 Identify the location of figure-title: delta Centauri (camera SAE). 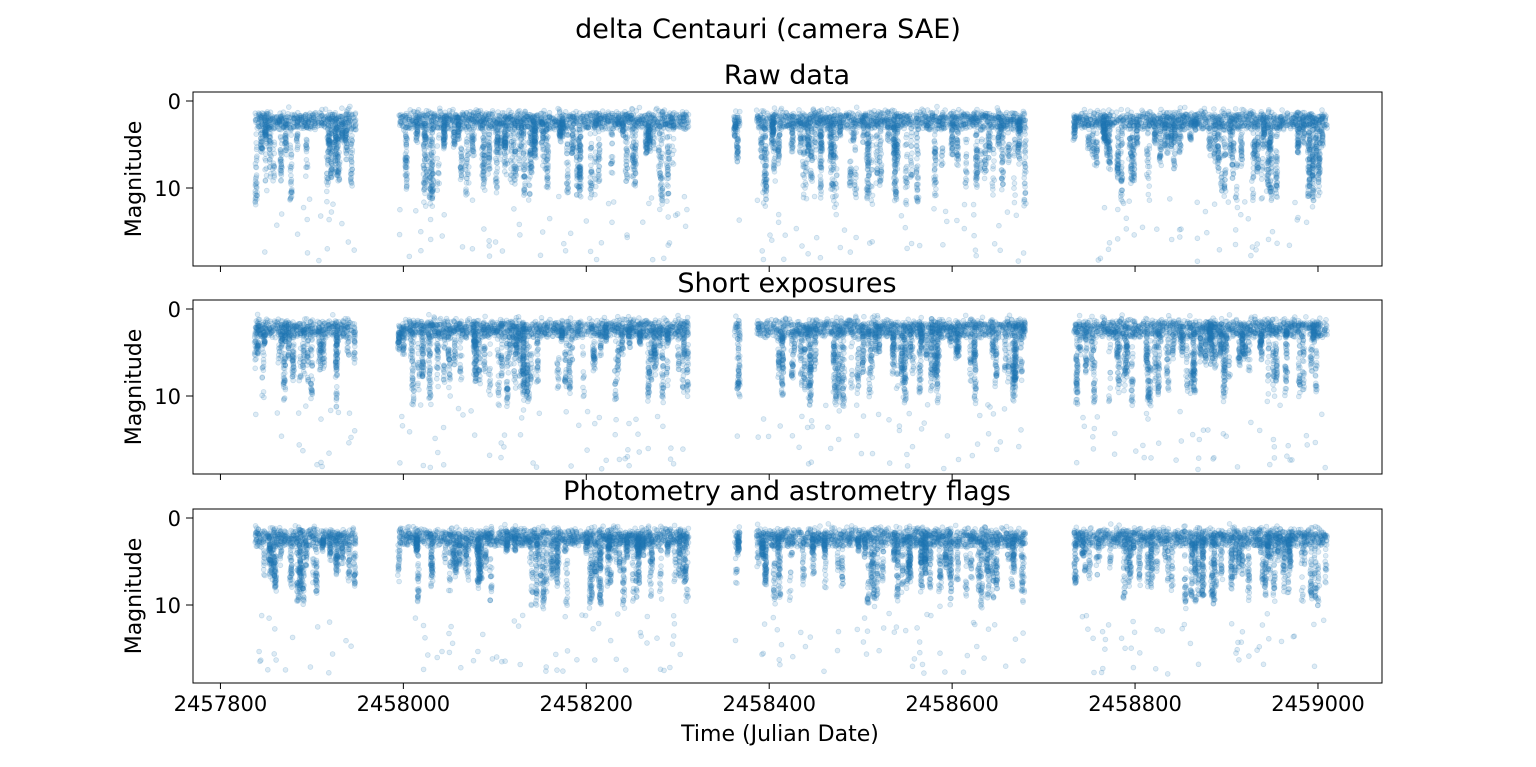
(768, 29).